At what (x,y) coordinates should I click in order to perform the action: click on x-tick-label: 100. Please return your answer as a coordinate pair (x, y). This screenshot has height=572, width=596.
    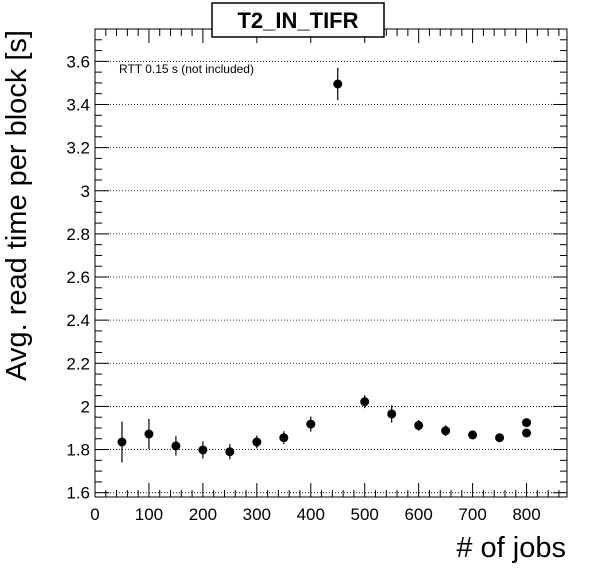
    Looking at the image, I should click on (149, 514).